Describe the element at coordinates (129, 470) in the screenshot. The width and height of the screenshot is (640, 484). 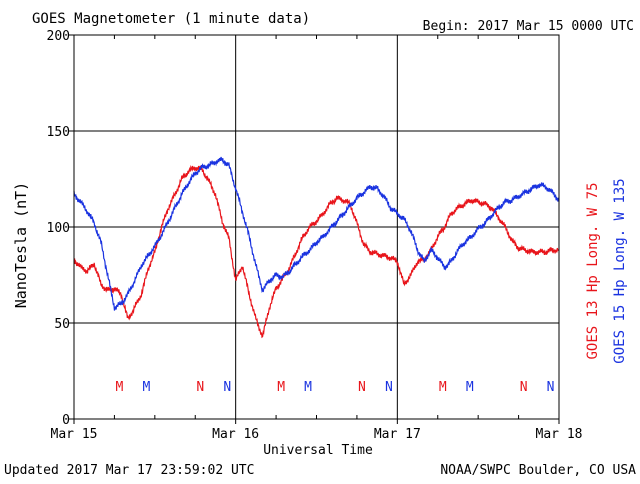
I see `updated-timestamp: Updated 2017 Mar 17 23:59:02 UTC` at that location.